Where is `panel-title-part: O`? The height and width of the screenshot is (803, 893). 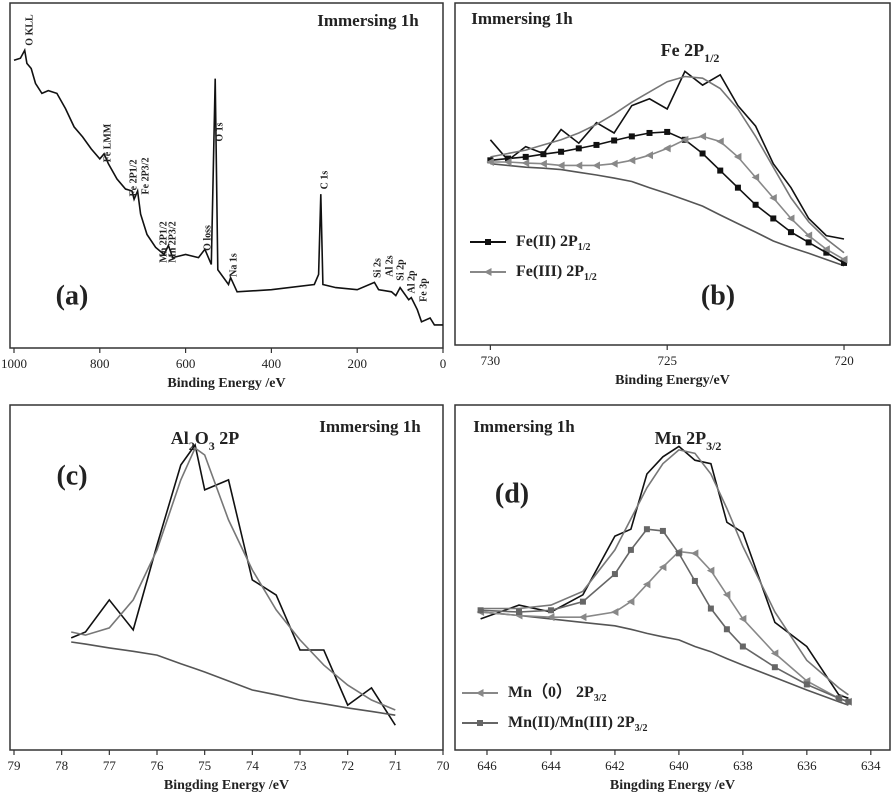
panel-title-part: O is located at coordinates (202, 438).